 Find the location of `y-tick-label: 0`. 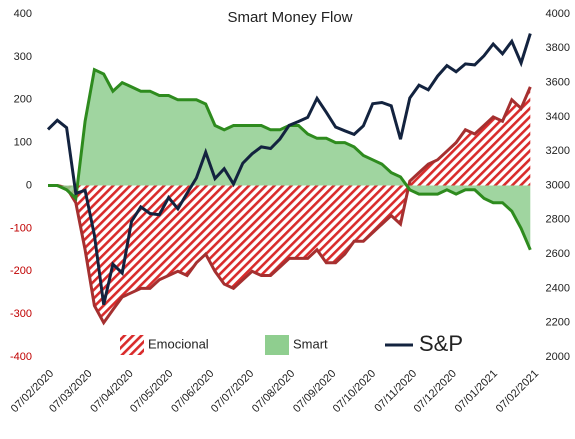

y-tick-label: 0 is located at coordinates (29, 185).